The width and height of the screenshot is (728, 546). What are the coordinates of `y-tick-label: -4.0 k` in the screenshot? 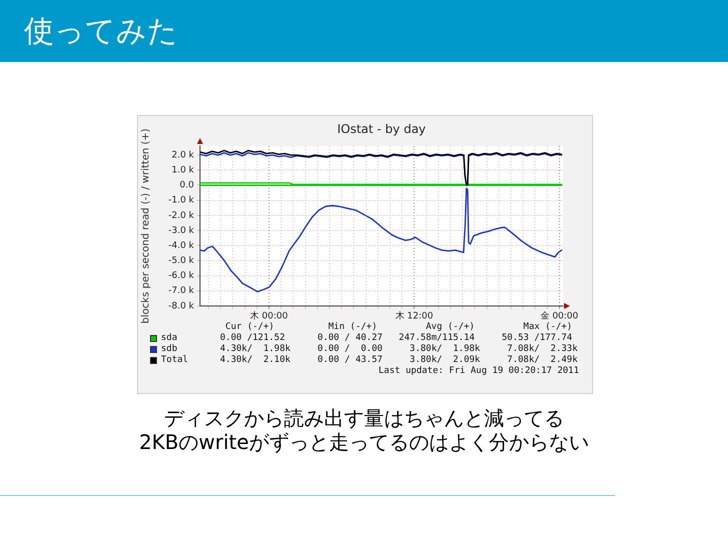 It's located at (181, 245).